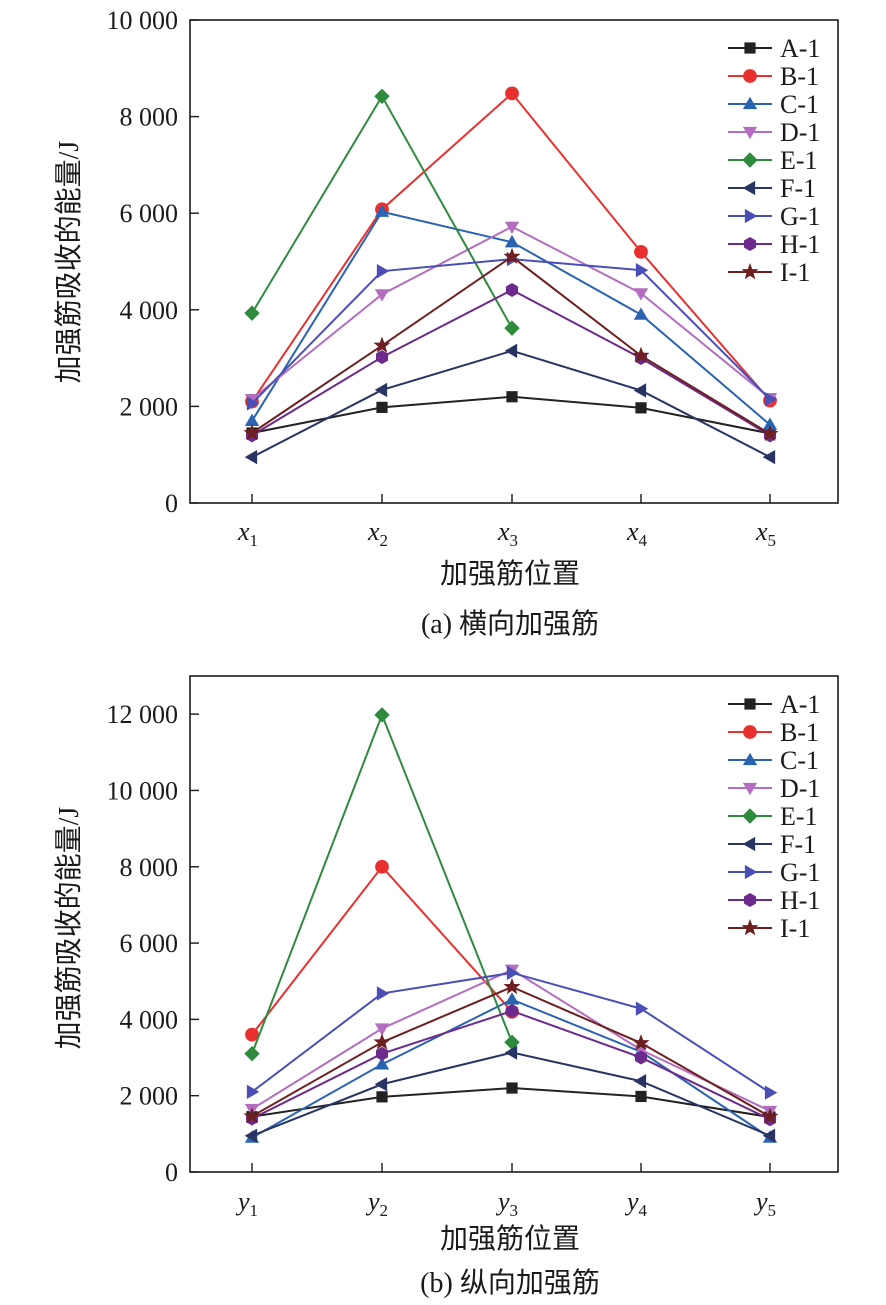 The width and height of the screenshot is (886, 1305). What do you see at coordinates (764, 1203) in the screenshot?
I see `x-tick-label: y5` at bounding box center [764, 1203].